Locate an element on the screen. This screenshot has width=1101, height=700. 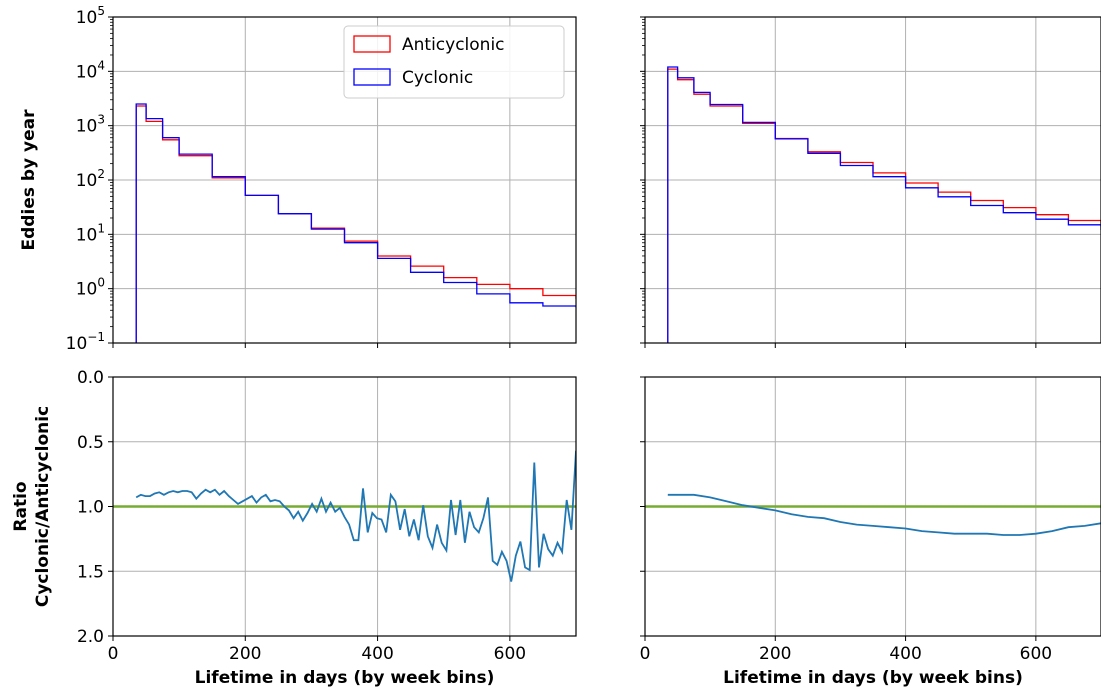
y-tick-label: 10¹ is located at coordinates (90, 233).